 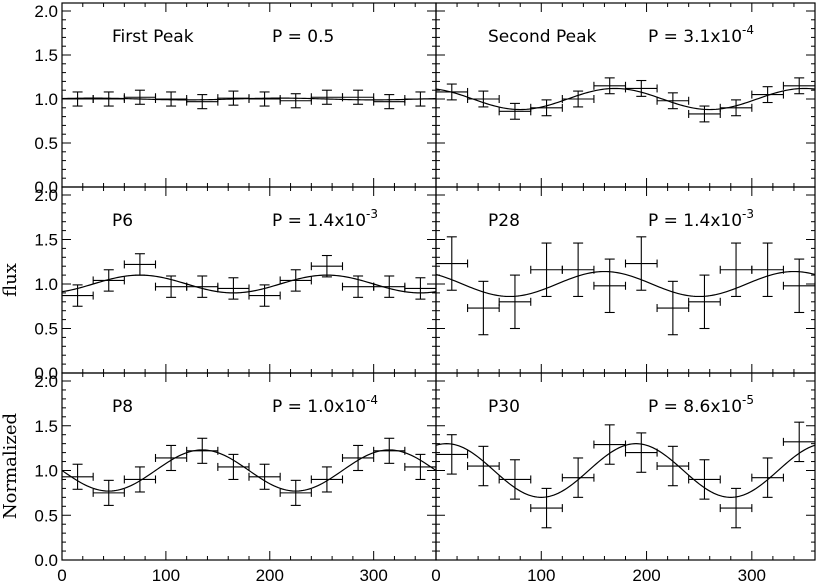 What do you see at coordinates (701, 405) in the screenshot?
I see `panel-probability: P = 8.6x10-5` at bounding box center [701, 405].